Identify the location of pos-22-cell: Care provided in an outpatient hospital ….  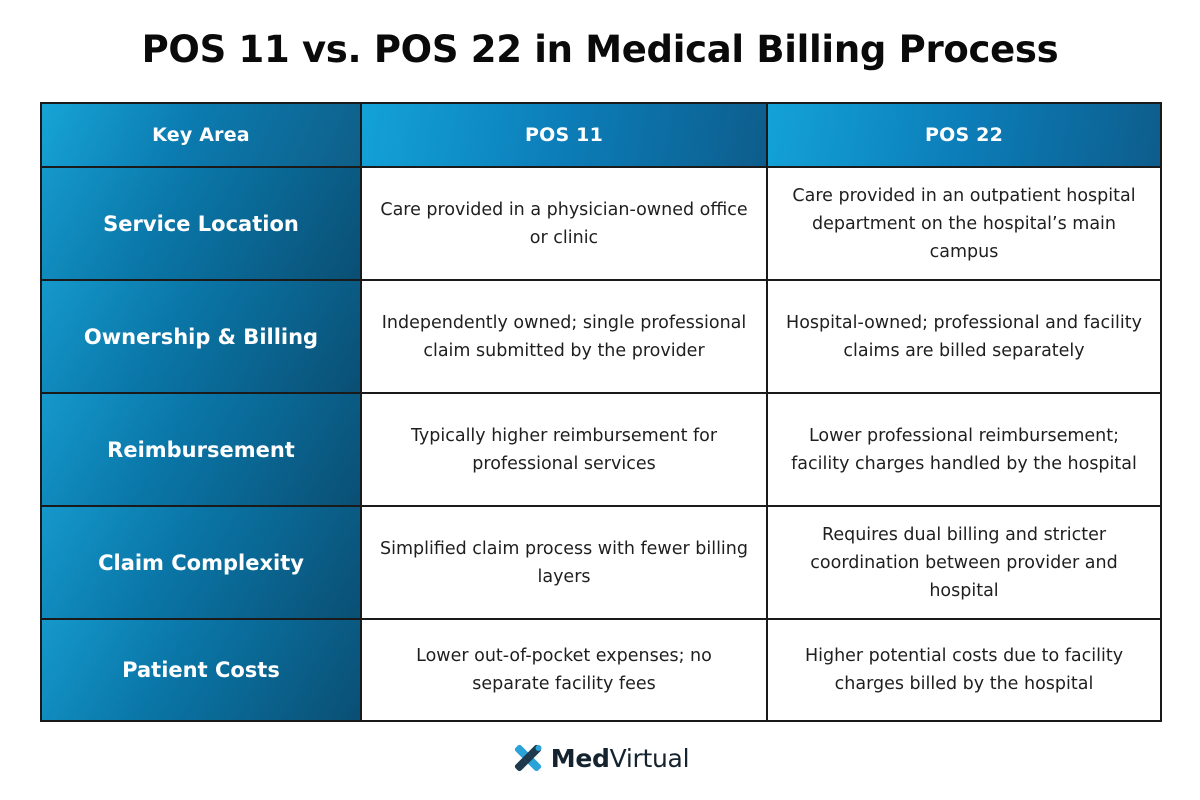
(964, 223).